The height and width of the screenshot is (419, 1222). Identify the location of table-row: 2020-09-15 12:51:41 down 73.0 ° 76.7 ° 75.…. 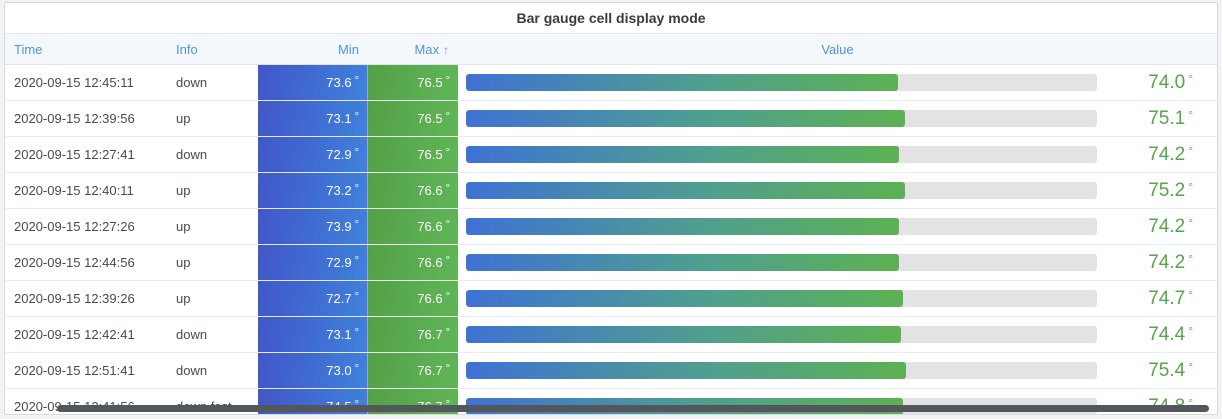
(611, 371).